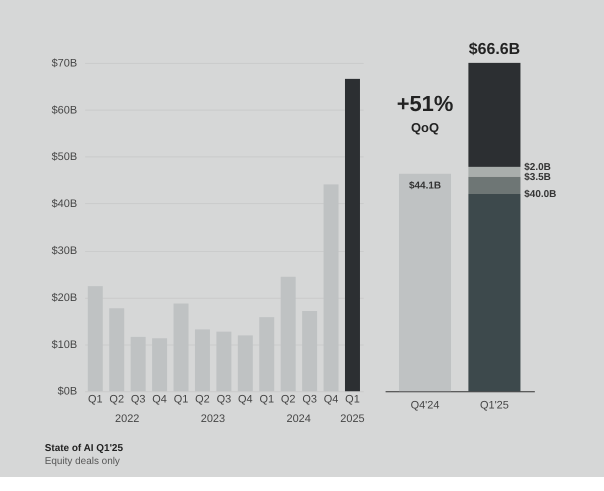 This screenshot has width=604, height=491. What do you see at coordinates (65, 298) in the screenshot?
I see `y-tick-label: $20B` at bounding box center [65, 298].